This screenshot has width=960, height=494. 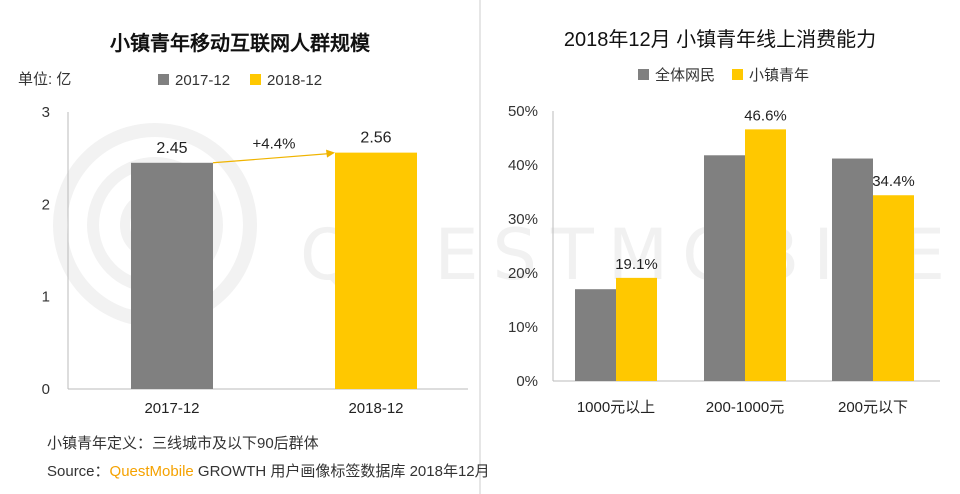 What do you see at coordinates (46, 112) in the screenshot?
I see `left-y-tick: 3` at bounding box center [46, 112].